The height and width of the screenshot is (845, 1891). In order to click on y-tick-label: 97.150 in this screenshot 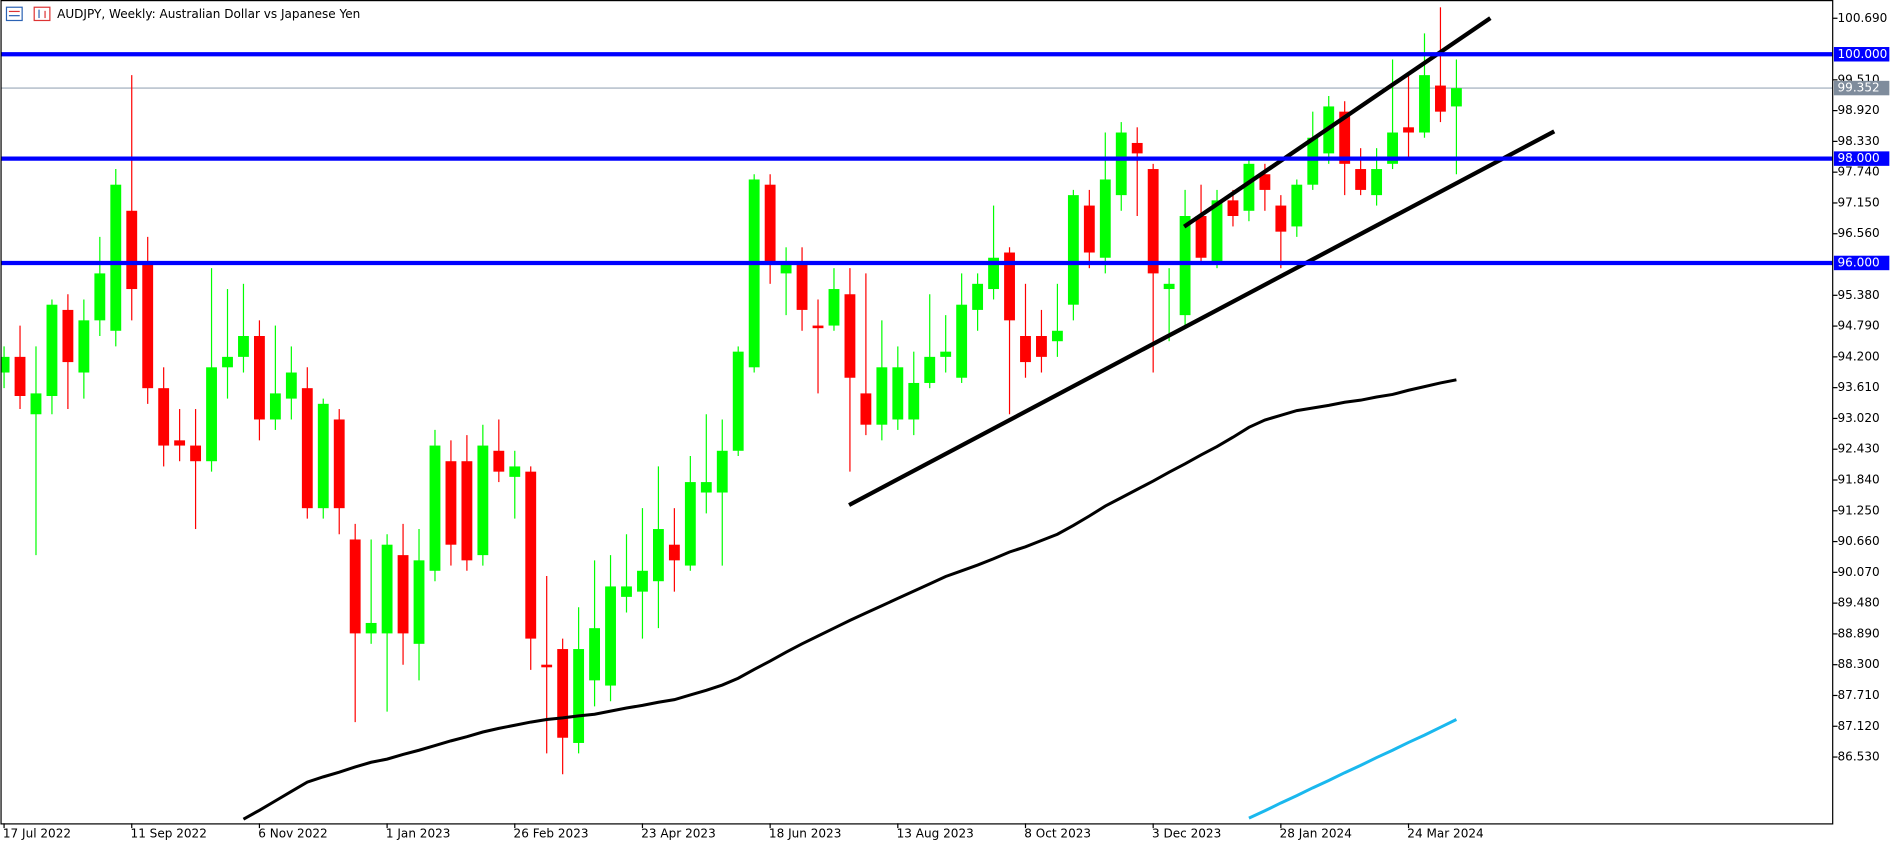, I will do `click(1859, 202)`.